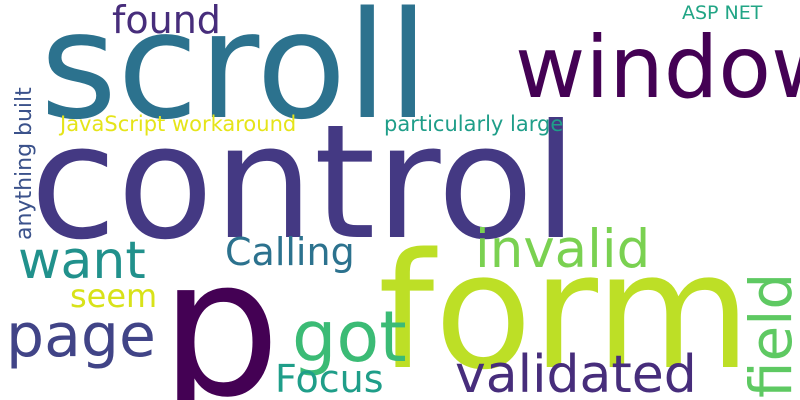 Image resolution: width=800 pixels, height=400 pixels. I want to click on word-validated: validated, so click(576, 374).